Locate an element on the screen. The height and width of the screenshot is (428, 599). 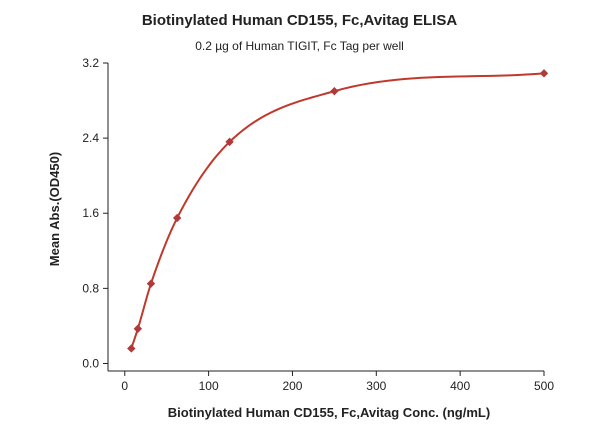
chart-subtitle: 0.2 µg of Human TIGIT, Fc Tag per well is located at coordinates (299, 46).